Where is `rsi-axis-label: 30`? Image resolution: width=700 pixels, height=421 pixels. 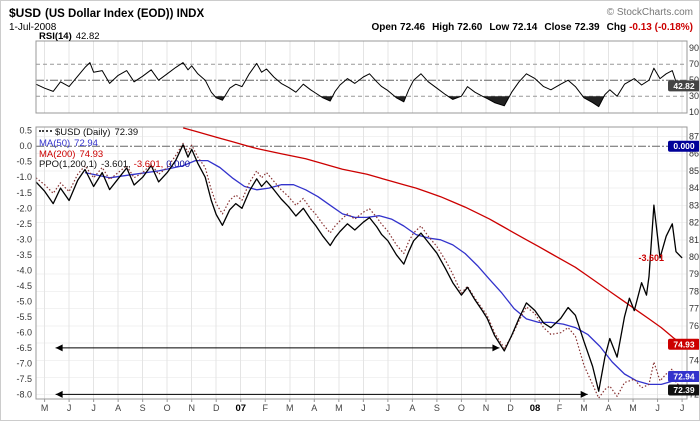
rsi-axis-label: 30 is located at coordinates (694, 96).